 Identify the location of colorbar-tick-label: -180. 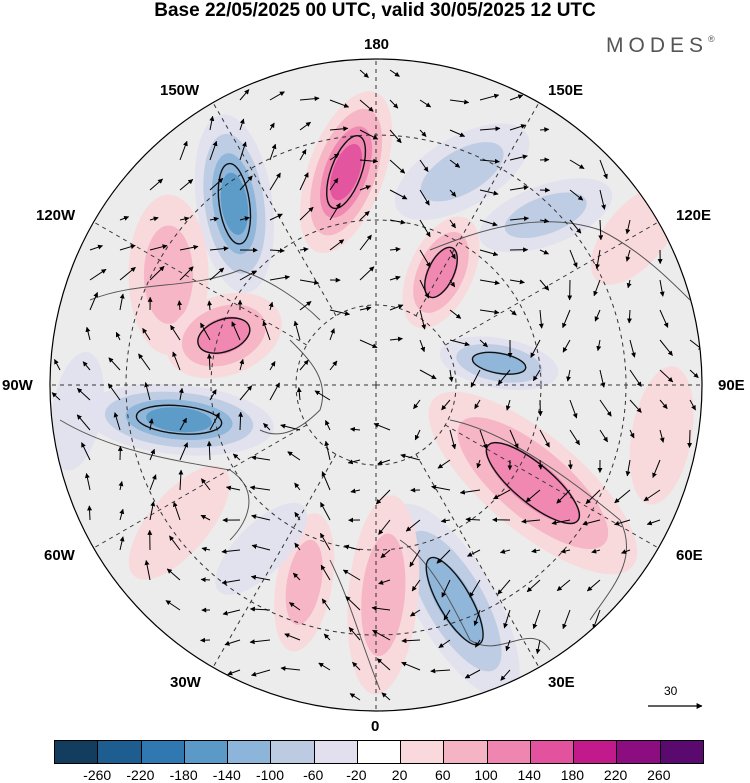
(183, 775).